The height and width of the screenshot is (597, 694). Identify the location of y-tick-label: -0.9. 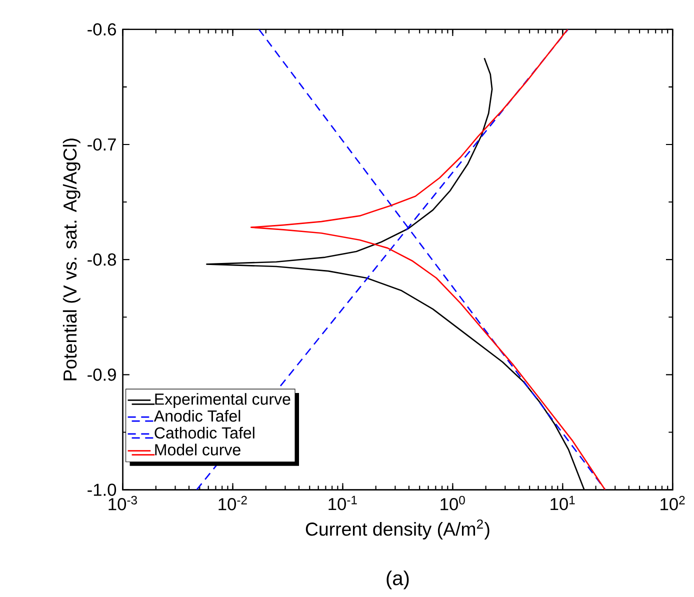
(102, 375).